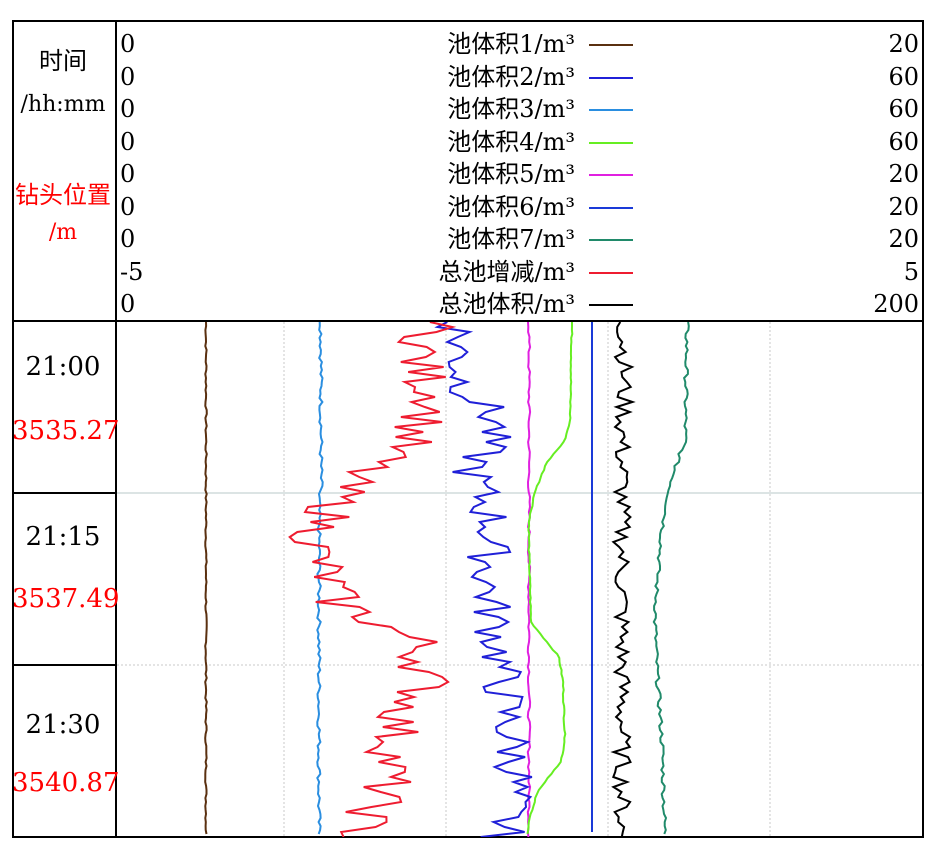 This screenshot has height=850, width=945. I want to click on series-line-pool2, so click(483, 579).